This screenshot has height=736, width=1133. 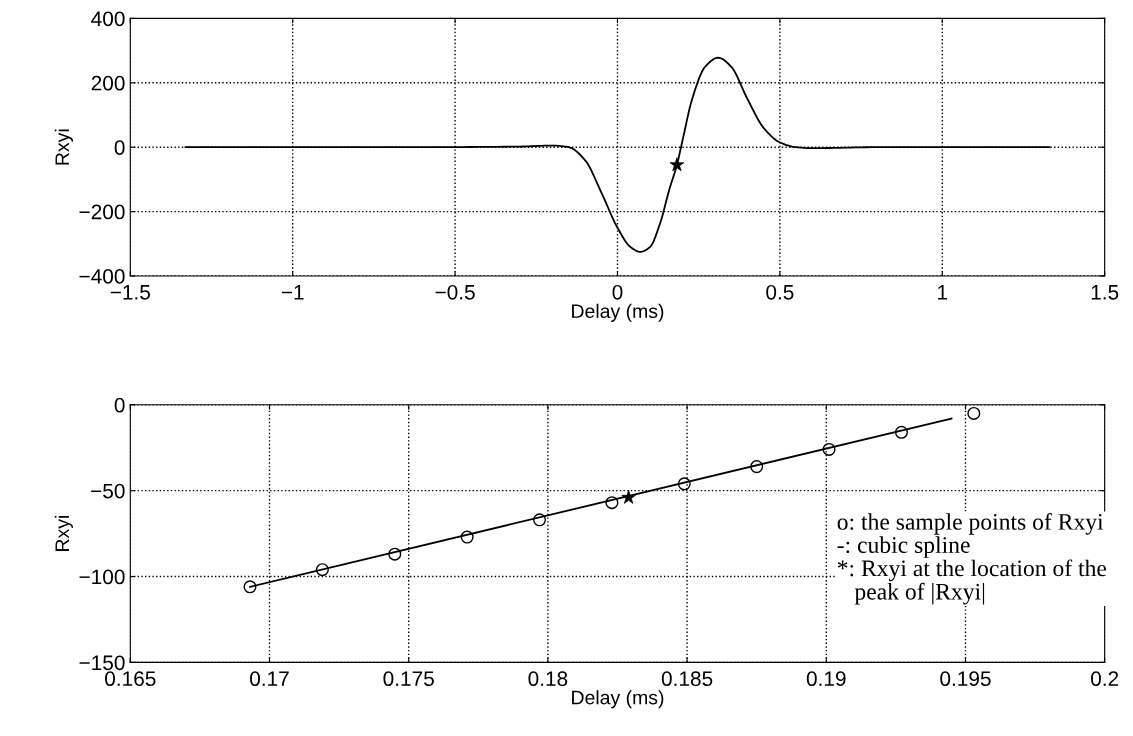 What do you see at coordinates (826, 679) in the screenshot?
I see `x-tick-label: 0.19` at bounding box center [826, 679].